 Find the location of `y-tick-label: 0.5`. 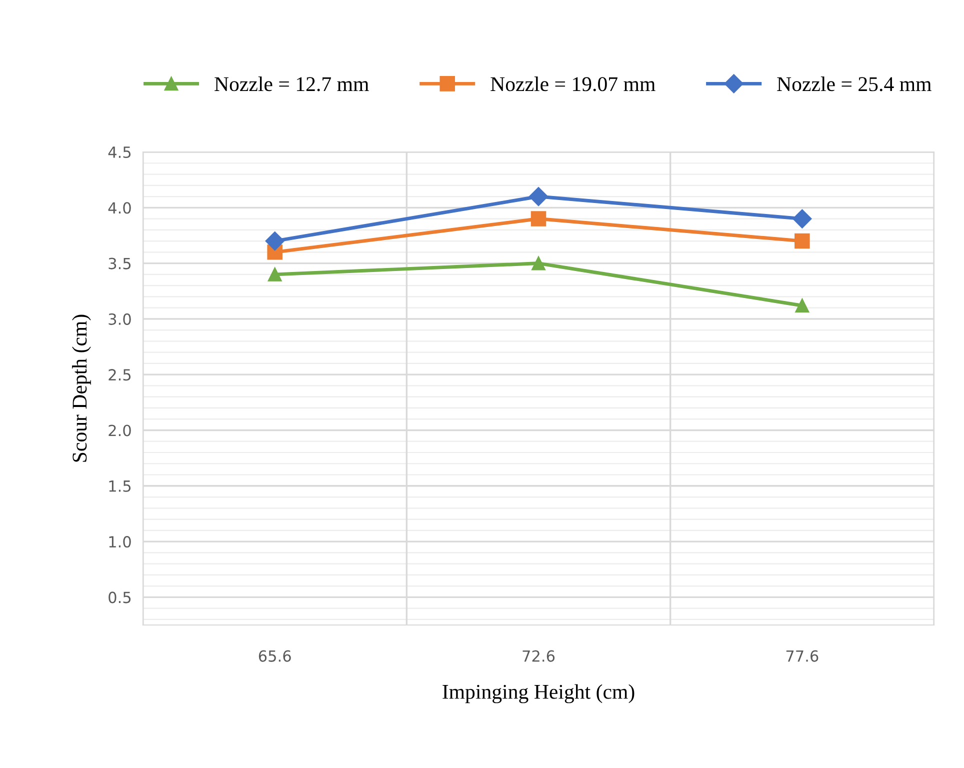

y-tick-label: 0.5 is located at coordinates (119, 598).